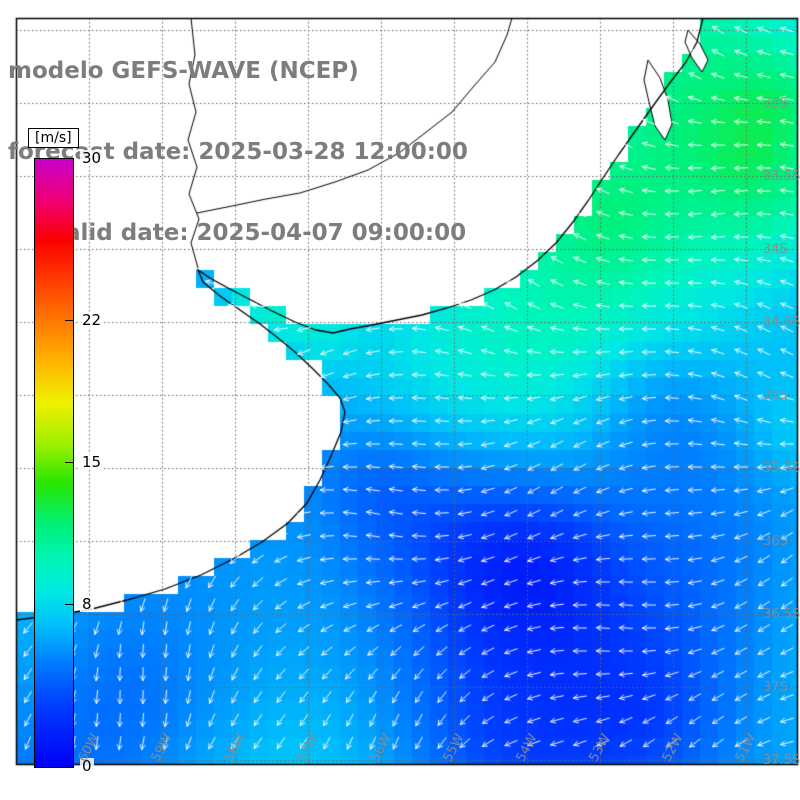 This screenshot has height=800, width=800. Describe the element at coordinates (781, 614) in the screenshot. I see `lat-axis-label: 36.5S` at that location.